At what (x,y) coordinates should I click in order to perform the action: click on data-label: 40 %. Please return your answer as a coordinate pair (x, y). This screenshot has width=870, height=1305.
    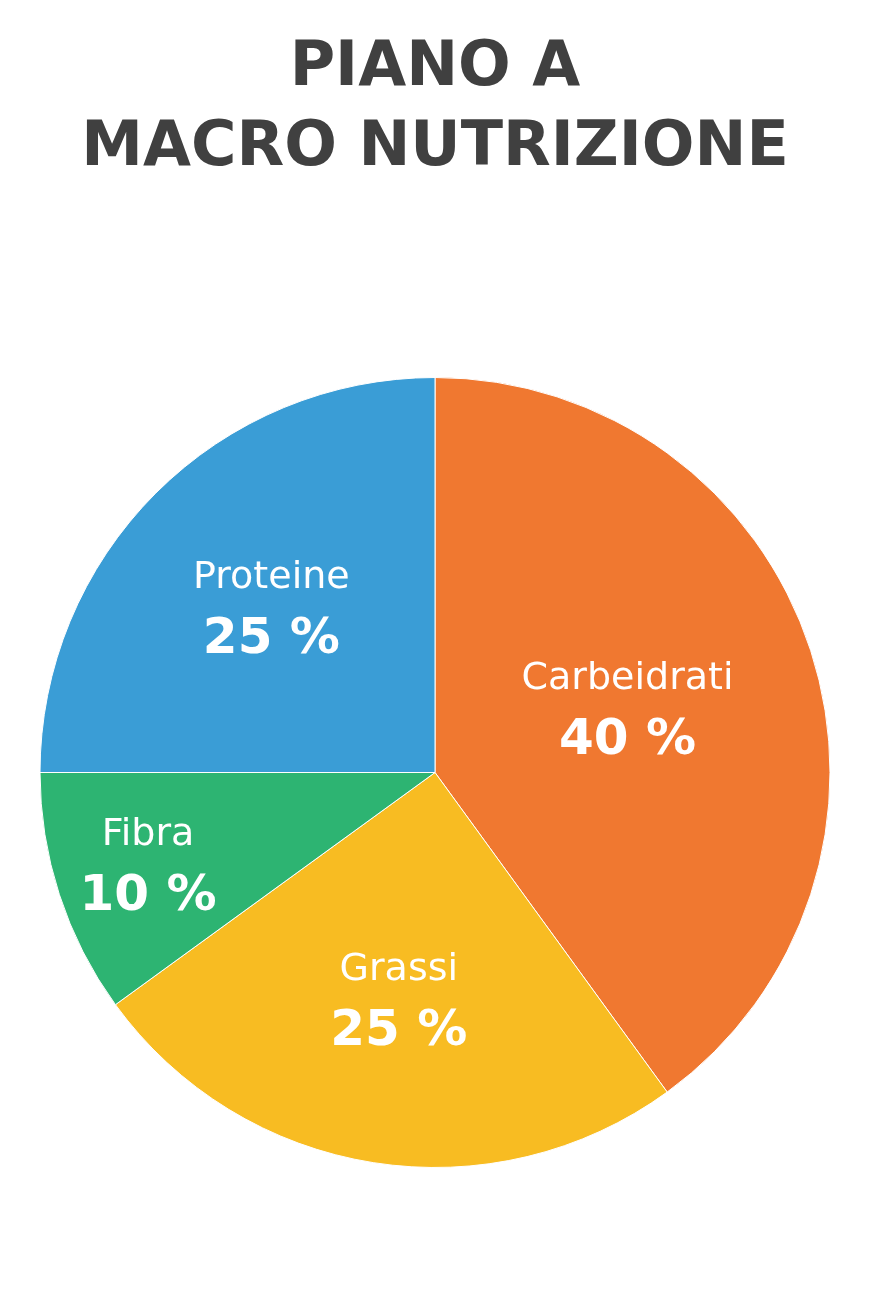
    Looking at the image, I should click on (628, 736).